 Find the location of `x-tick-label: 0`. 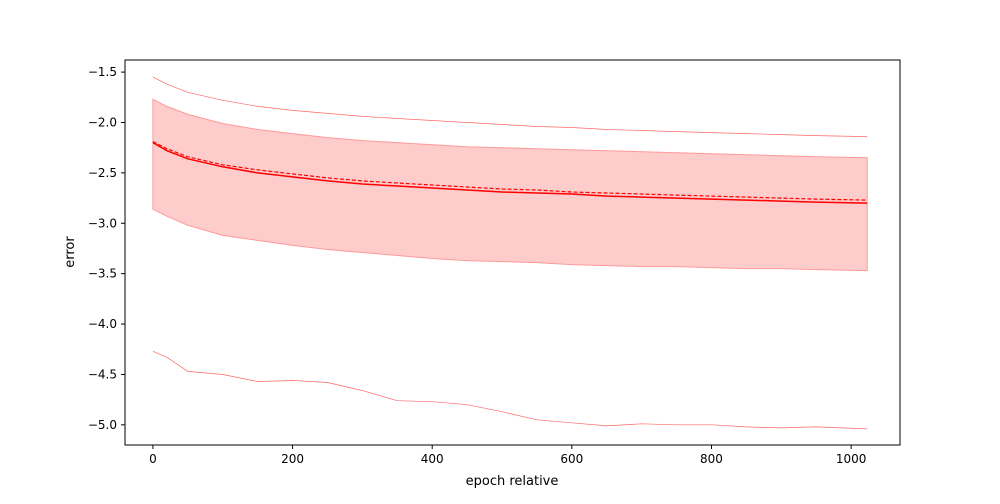

x-tick-label: 0 is located at coordinates (153, 459).